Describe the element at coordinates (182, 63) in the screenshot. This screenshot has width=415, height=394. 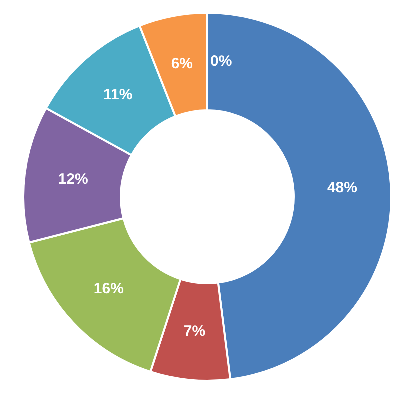
I see `data-label: 6%` at that location.